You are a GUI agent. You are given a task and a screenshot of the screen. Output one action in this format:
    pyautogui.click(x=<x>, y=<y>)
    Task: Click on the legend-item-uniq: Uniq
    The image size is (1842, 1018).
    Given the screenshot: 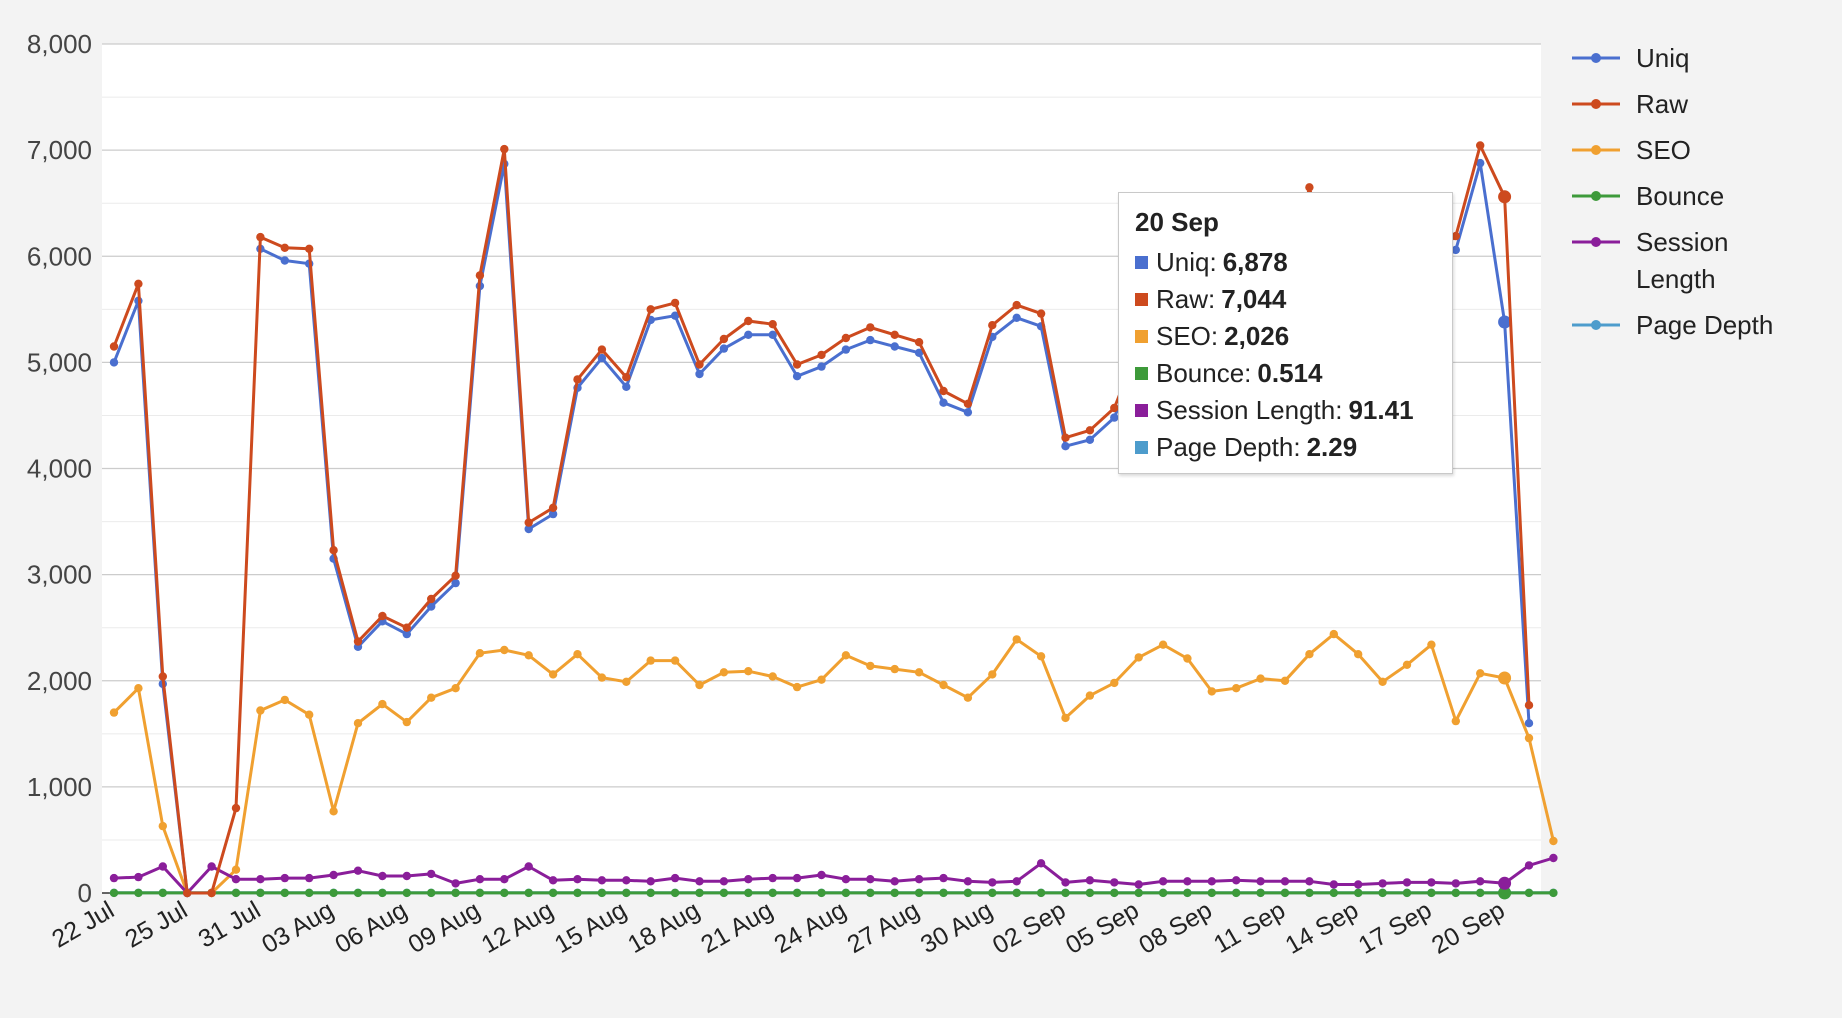 What is the action you would take?
    pyautogui.click(x=1630, y=58)
    